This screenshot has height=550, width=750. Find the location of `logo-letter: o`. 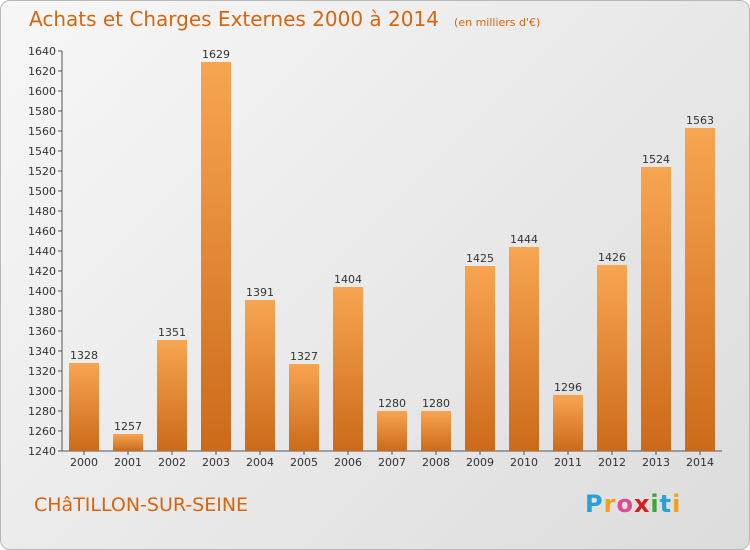

logo-letter: o is located at coordinates (625, 504).